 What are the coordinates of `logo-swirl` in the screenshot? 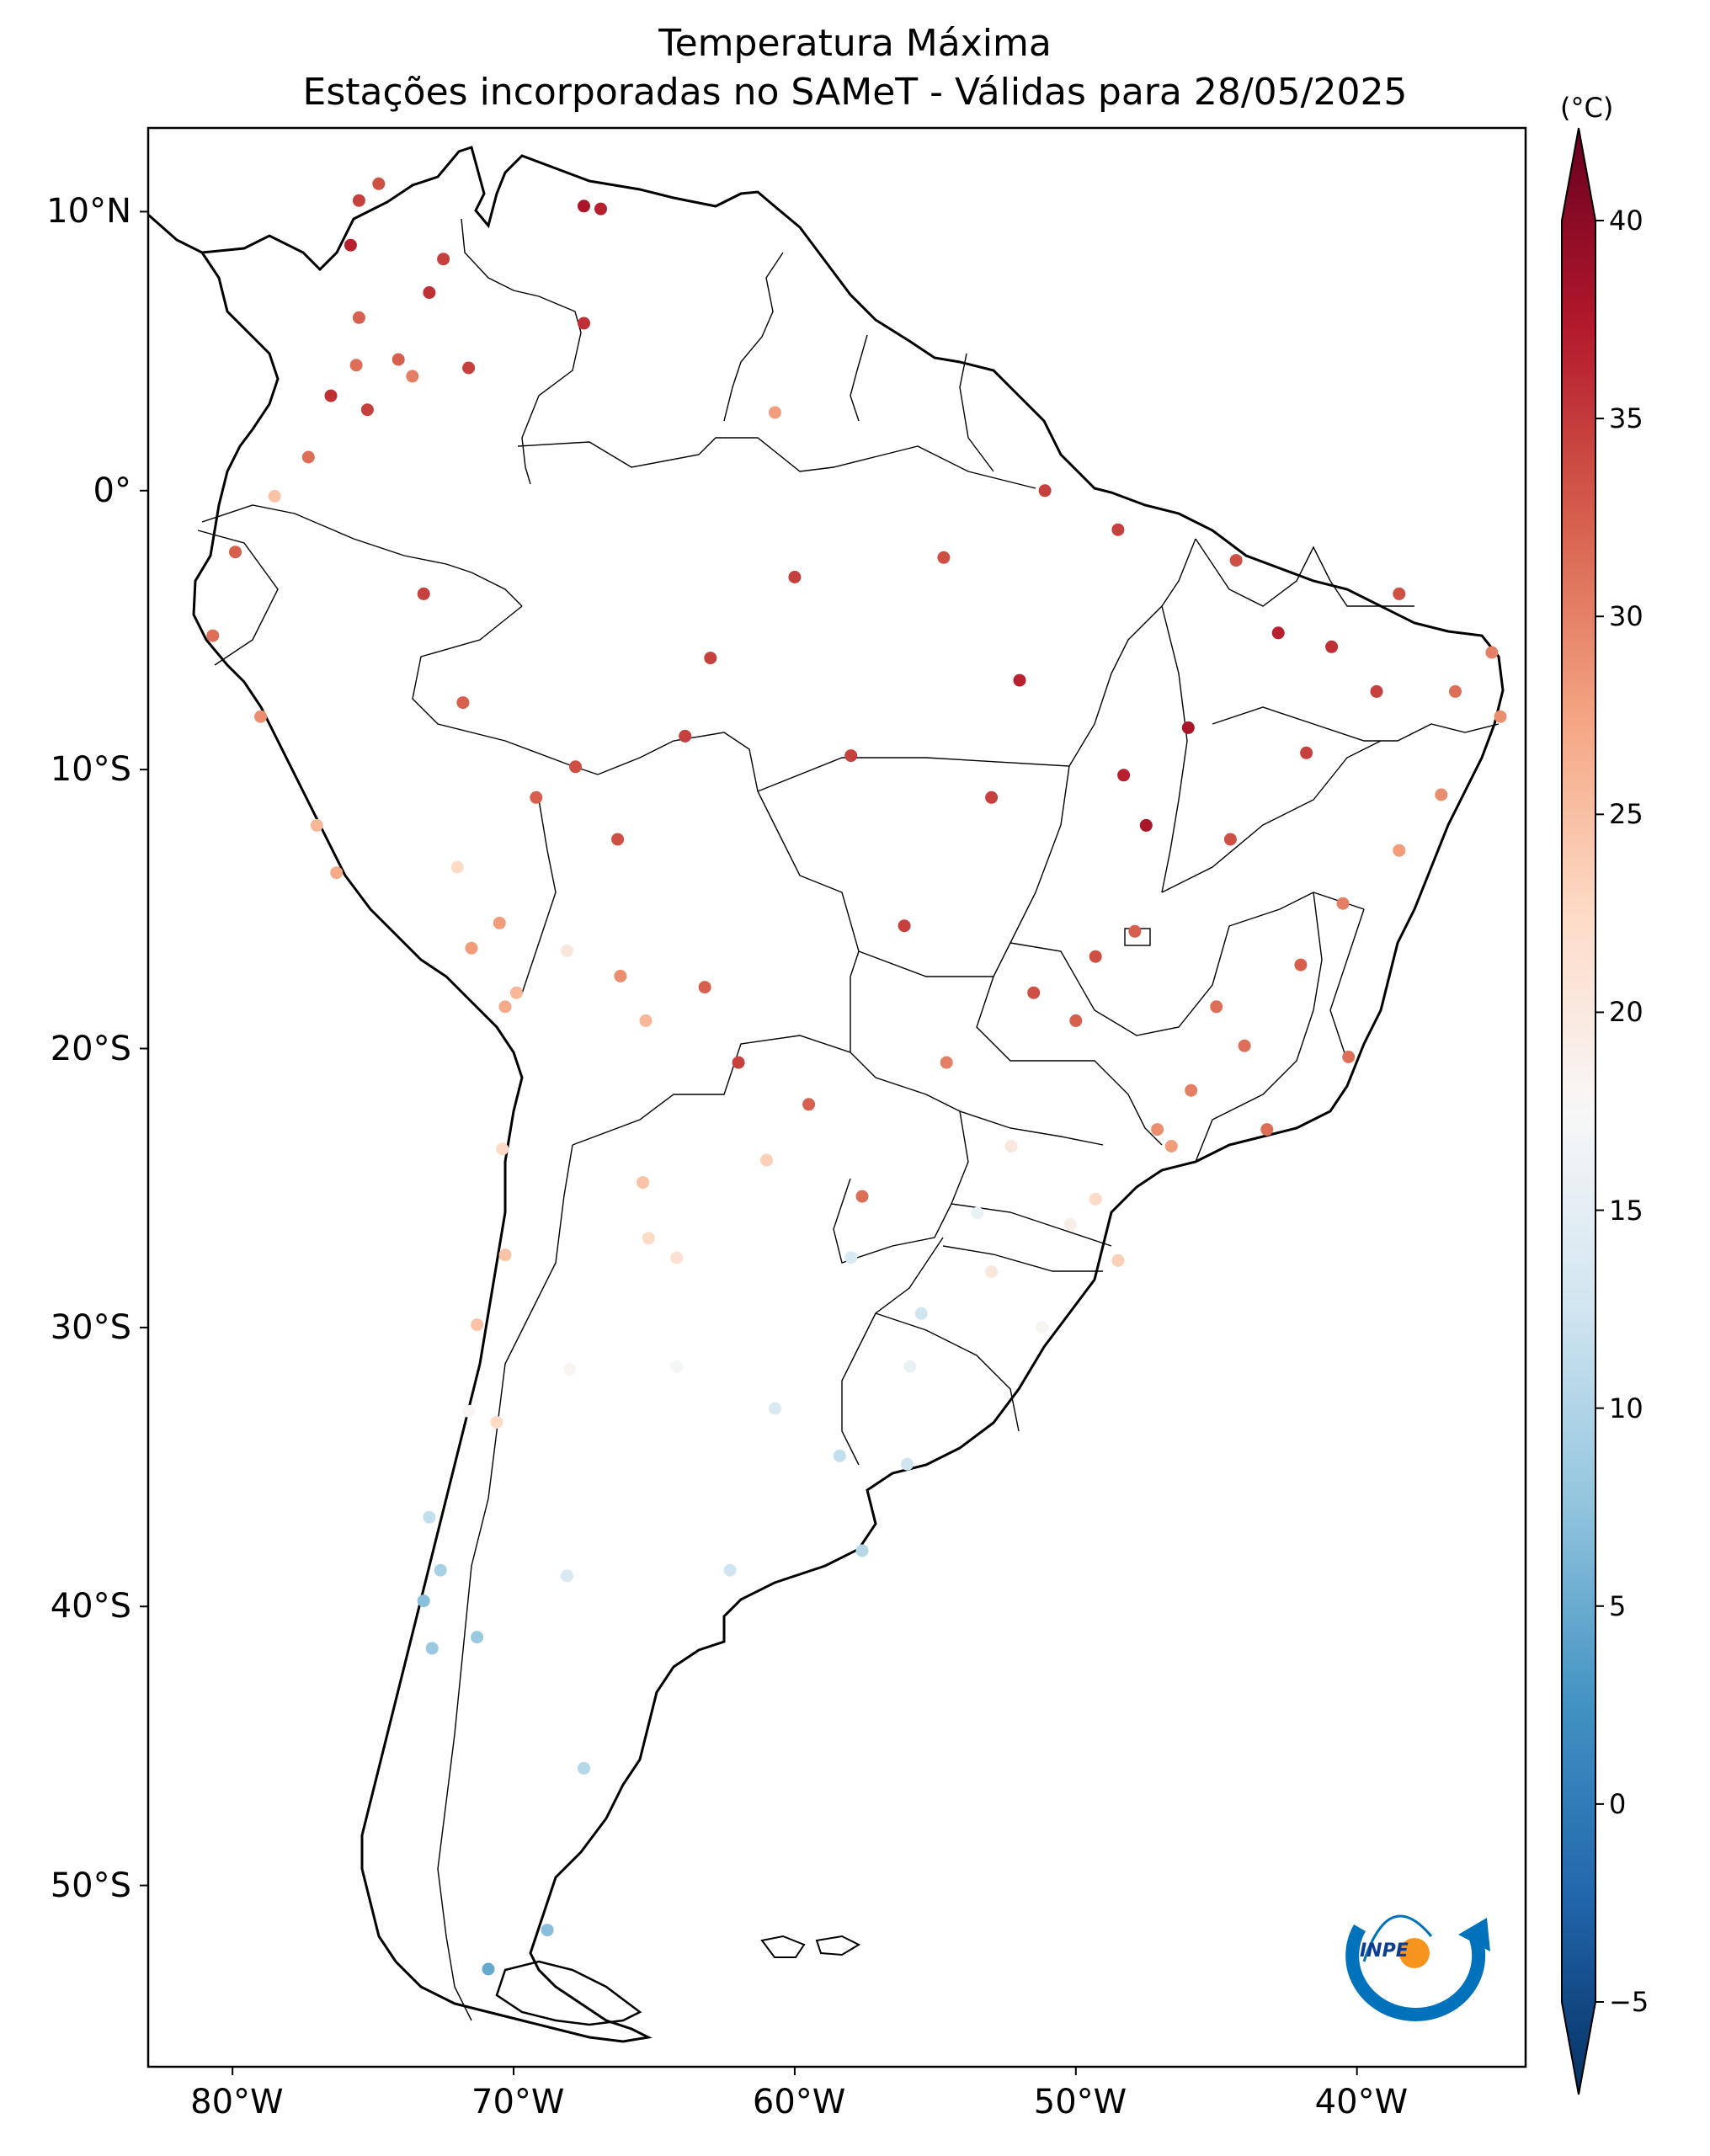 It's located at (1397, 1938).